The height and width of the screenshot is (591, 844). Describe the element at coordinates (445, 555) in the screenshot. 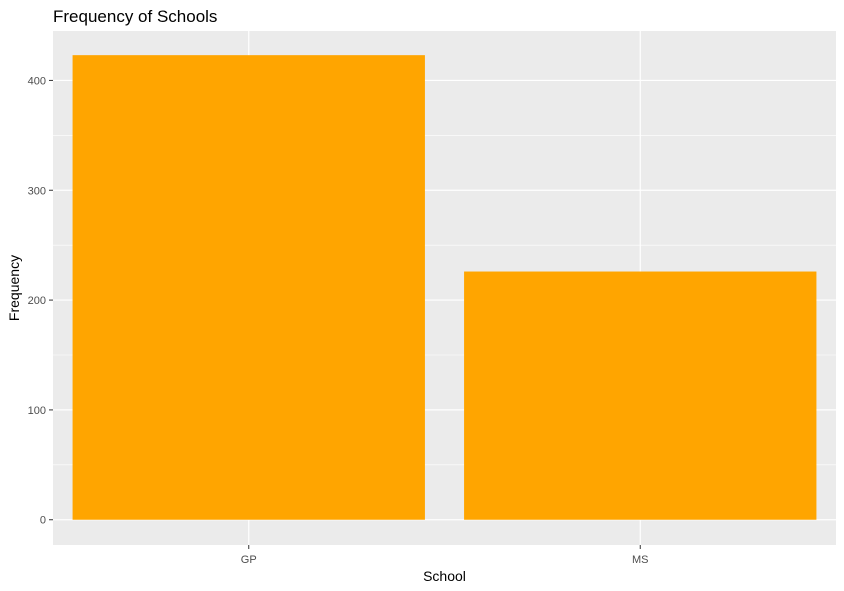

I see `x-axis: GP MS` at that location.